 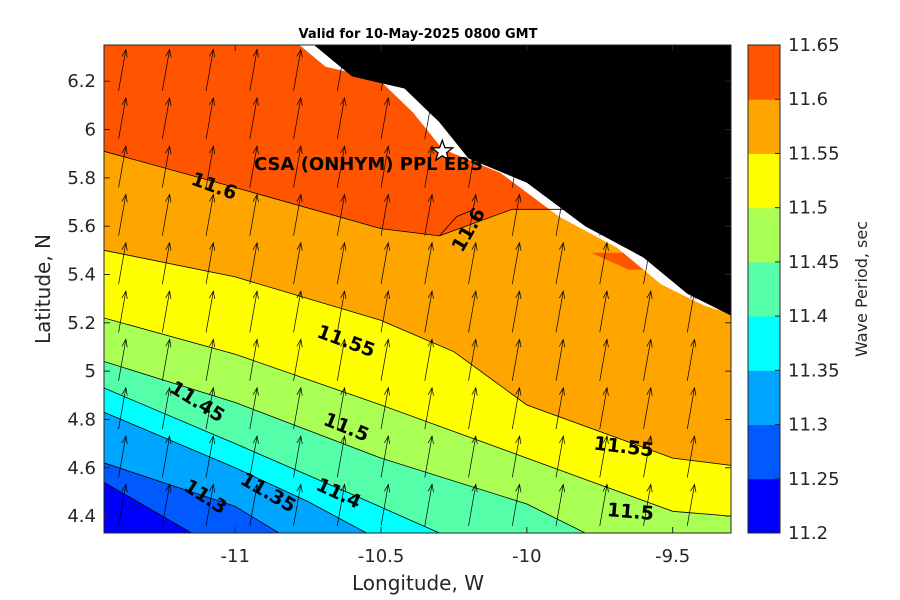 I want to click on y-tick-label: 4.4, so click(x=81, y=516).